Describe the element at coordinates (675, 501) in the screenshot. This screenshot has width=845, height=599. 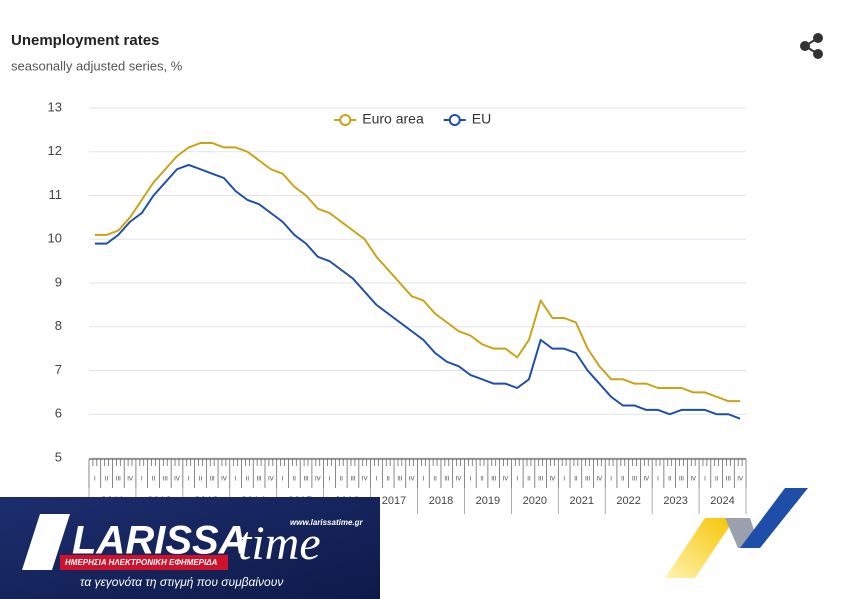
I see `year-label: 2023` at that location.